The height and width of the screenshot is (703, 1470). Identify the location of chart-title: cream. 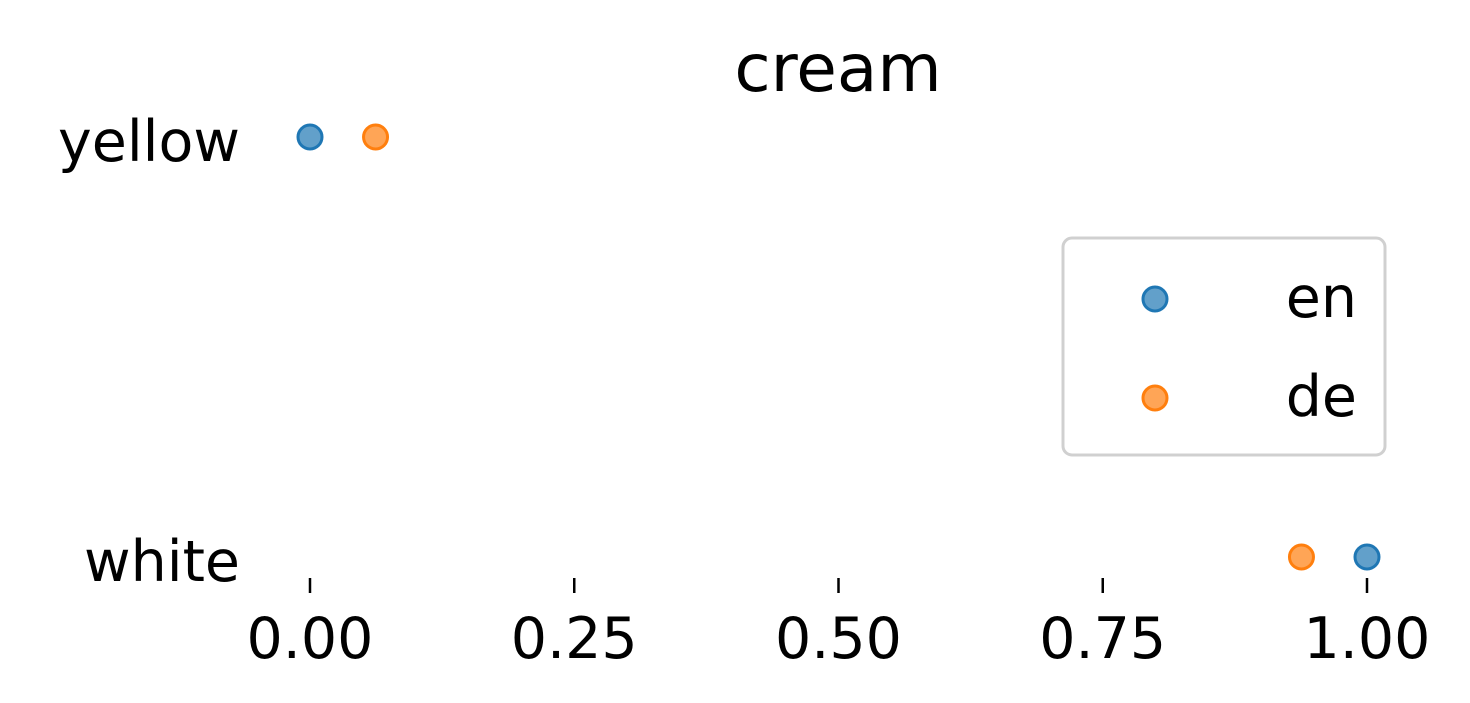
(837, 68).